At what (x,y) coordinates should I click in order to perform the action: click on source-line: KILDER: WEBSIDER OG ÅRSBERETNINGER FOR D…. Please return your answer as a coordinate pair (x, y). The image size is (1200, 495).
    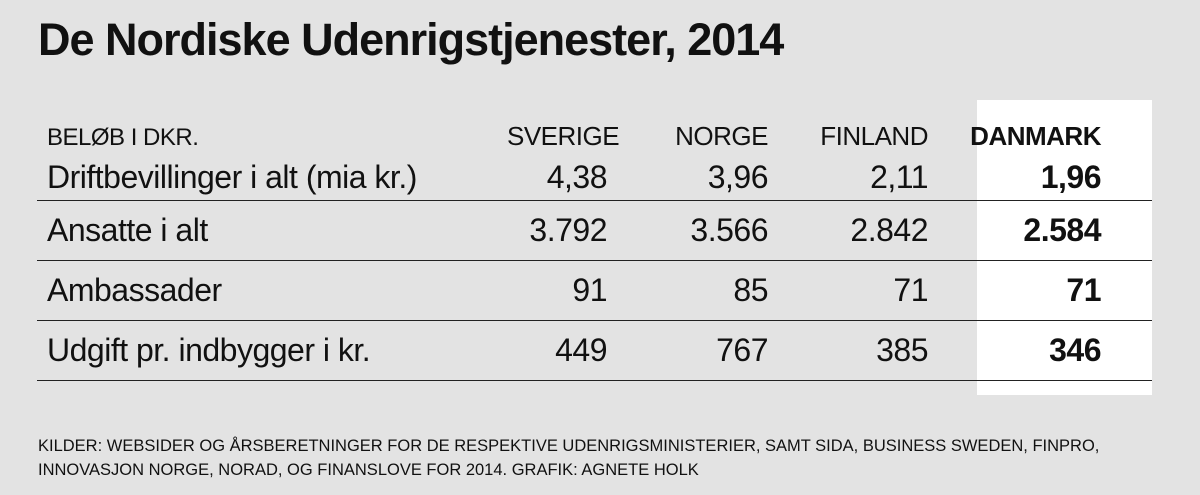
    Looking at the image, I should click on (569, 446).